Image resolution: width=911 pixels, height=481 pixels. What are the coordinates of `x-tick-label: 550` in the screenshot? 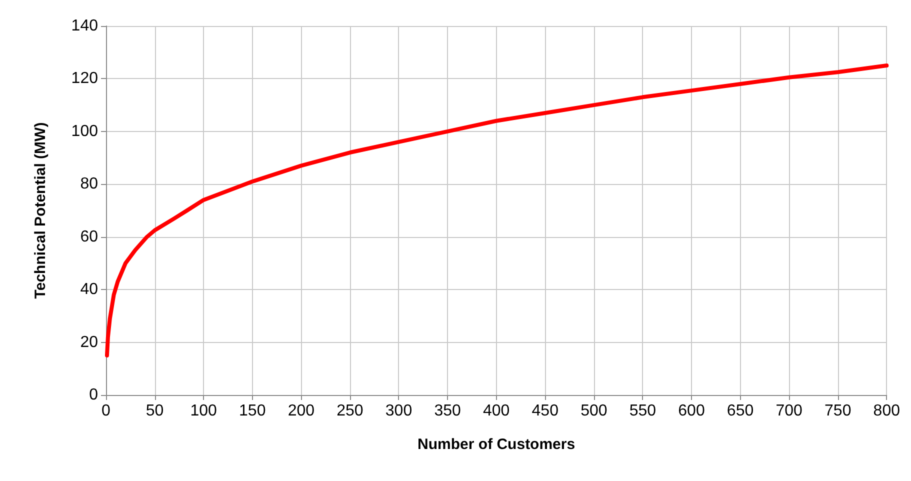 It's located at (642, 411).